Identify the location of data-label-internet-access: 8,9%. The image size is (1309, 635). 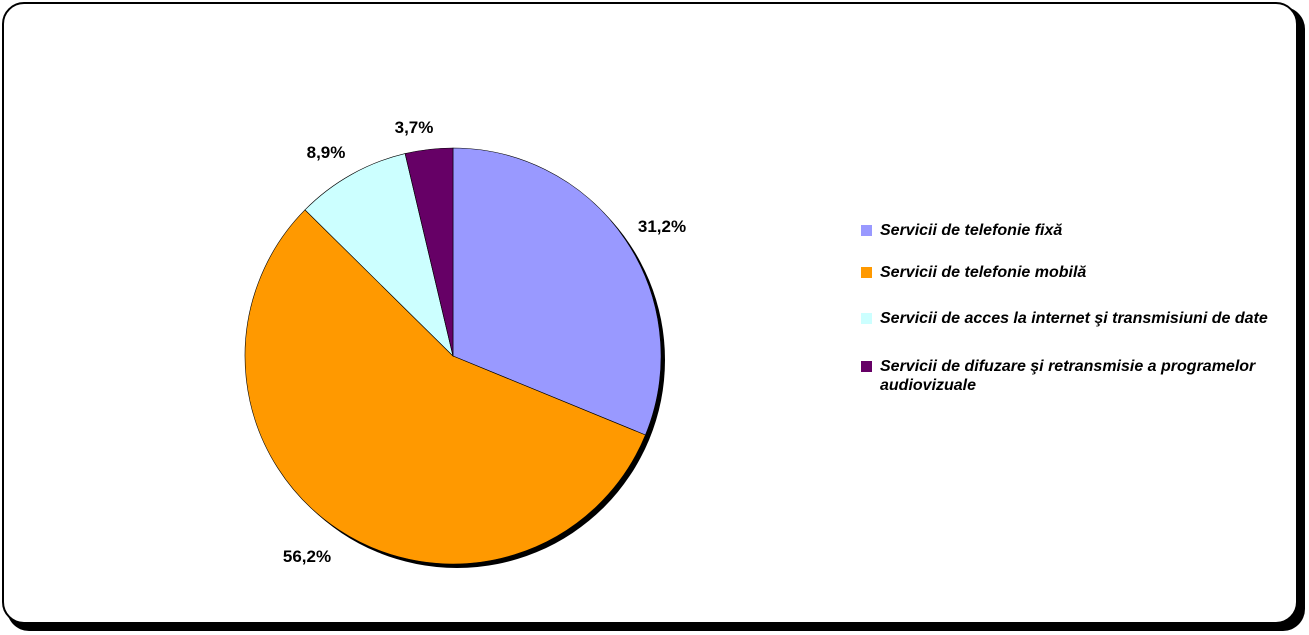
(326, 152).